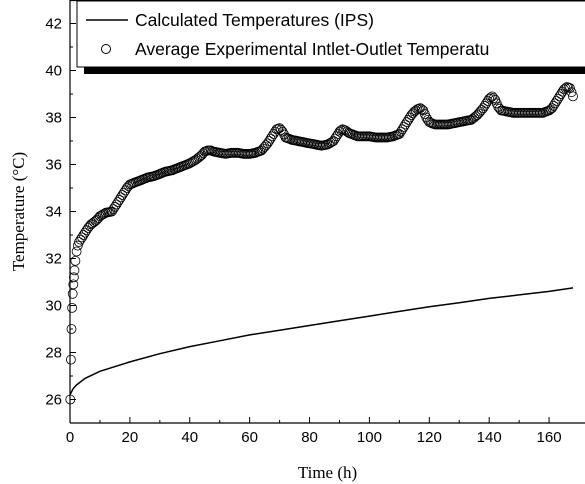 This screenshot has width=585, height=484. Describe the element at coordinates (130, 437) in the screenshot. I see `x-tick-label: 20` at that location.